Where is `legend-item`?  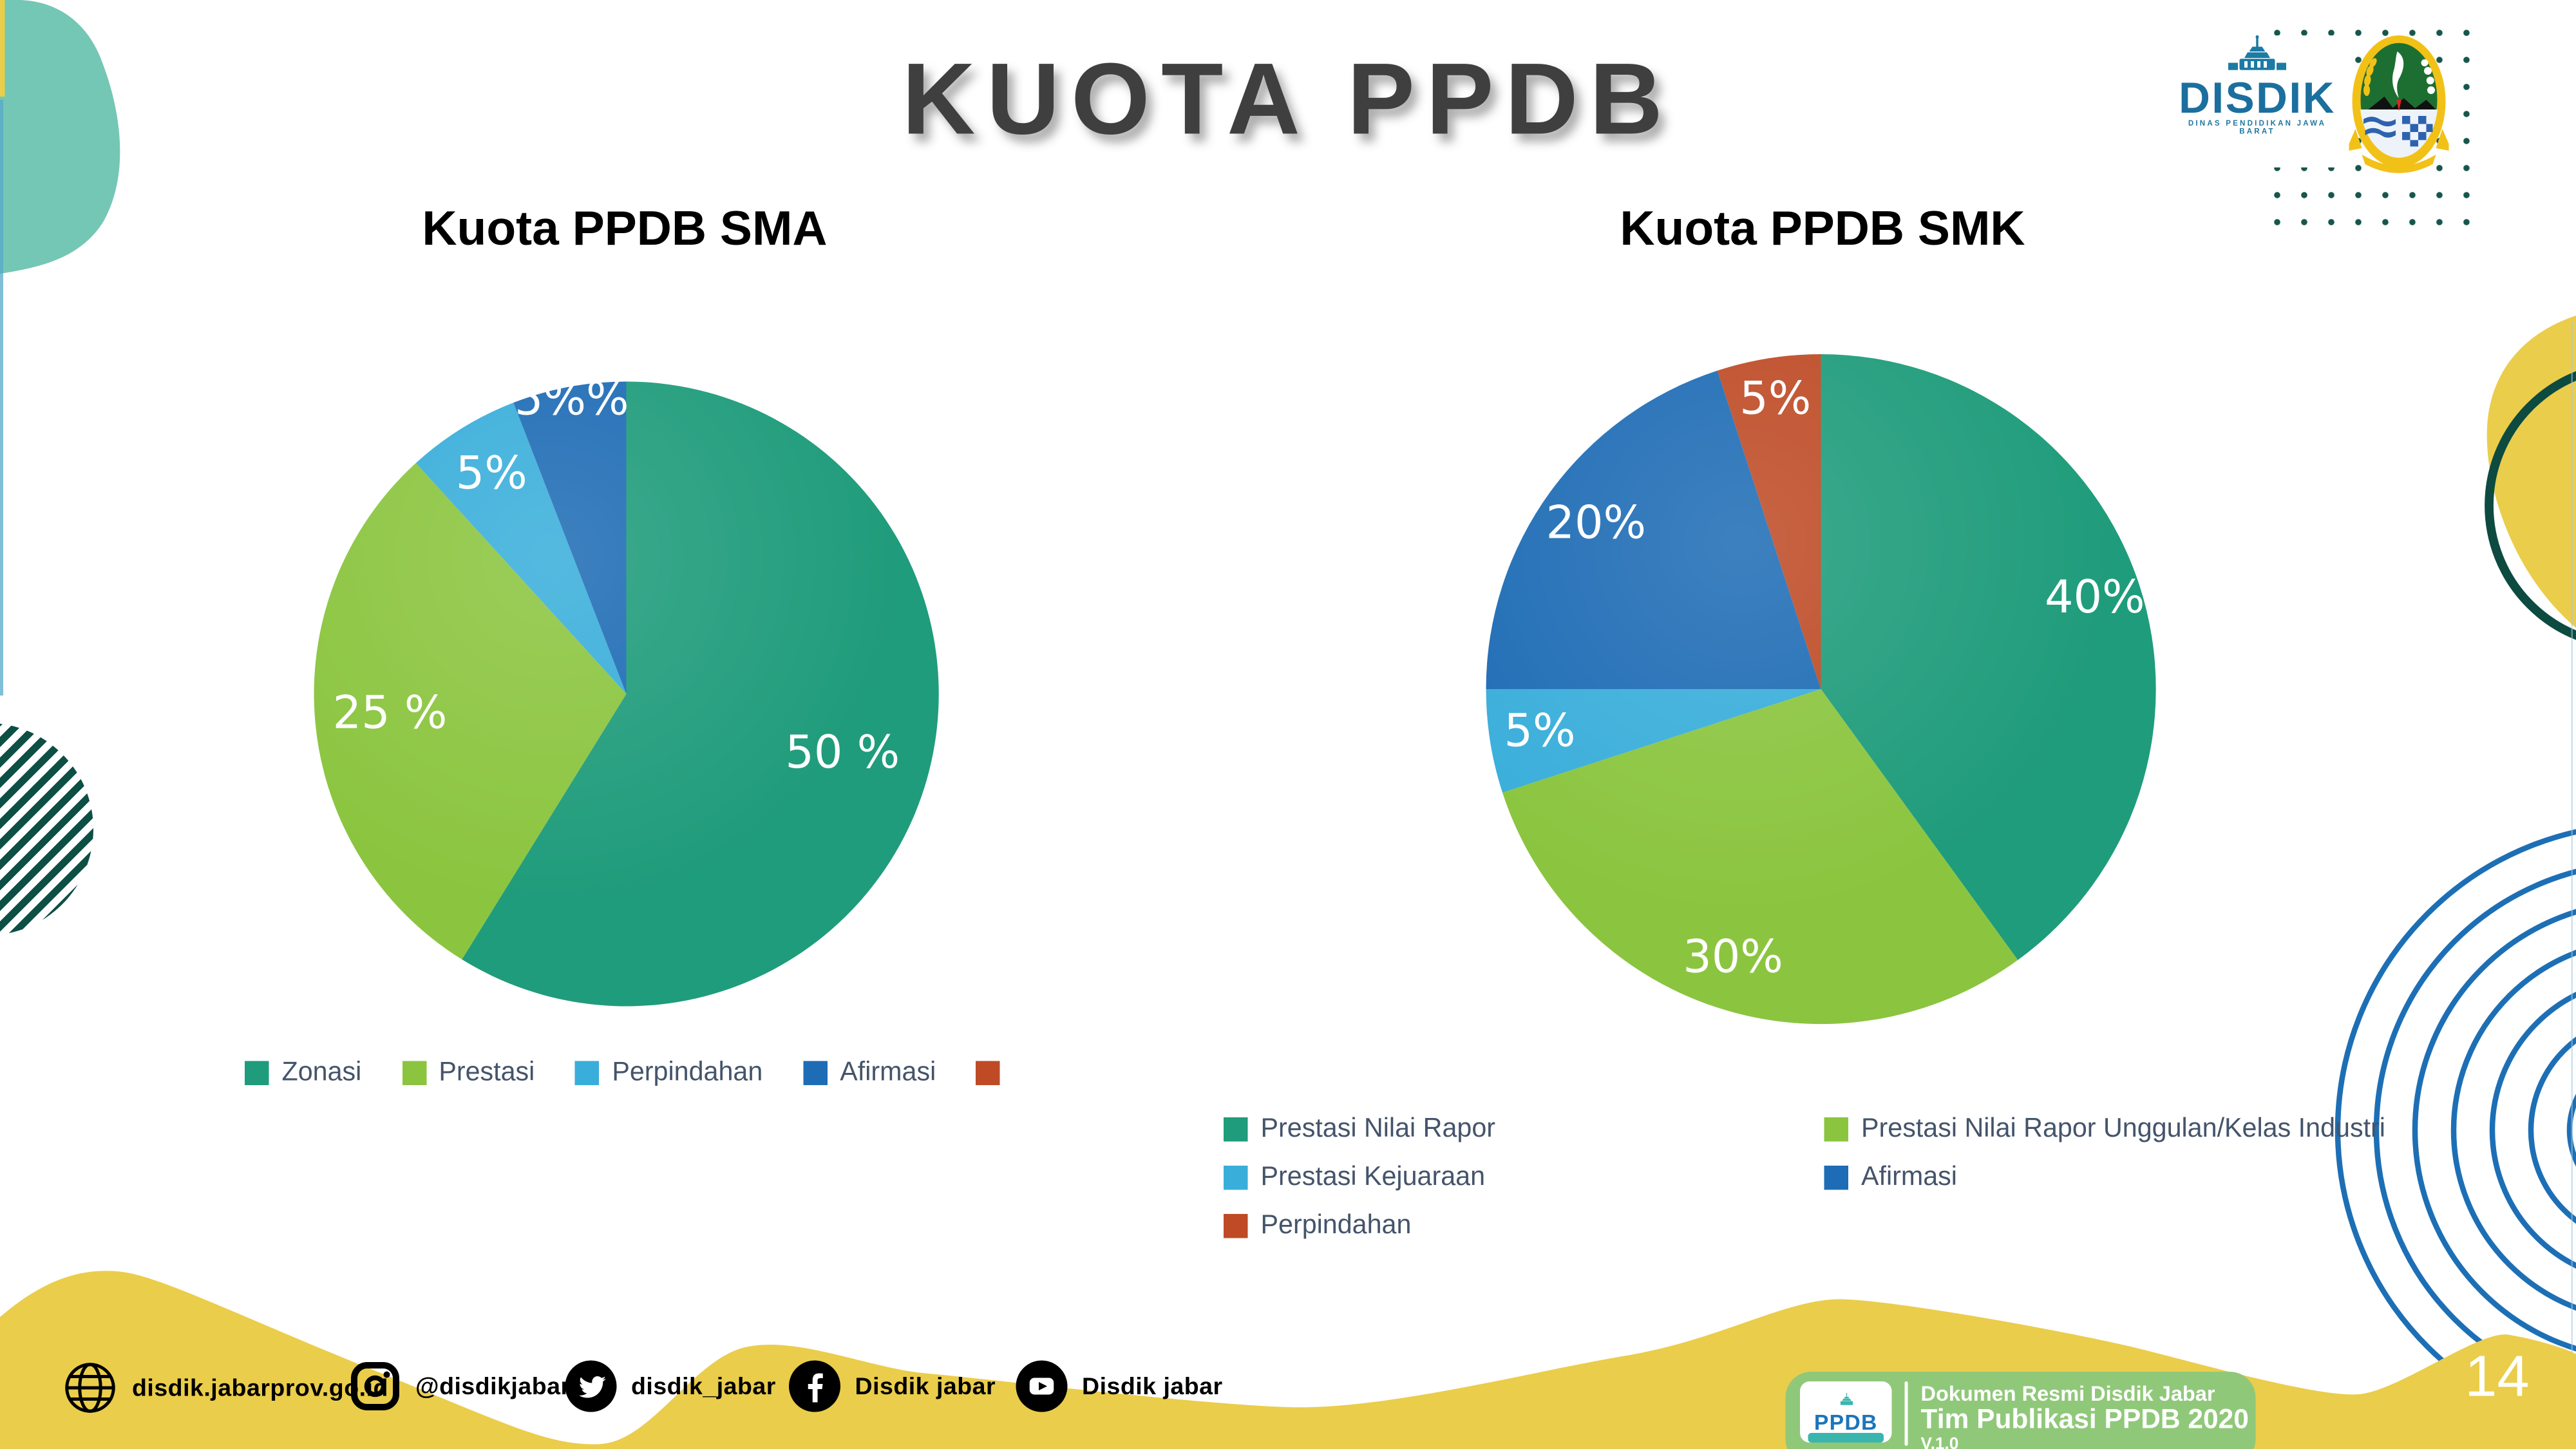
legend-item is located at coordinates (995, 1073).